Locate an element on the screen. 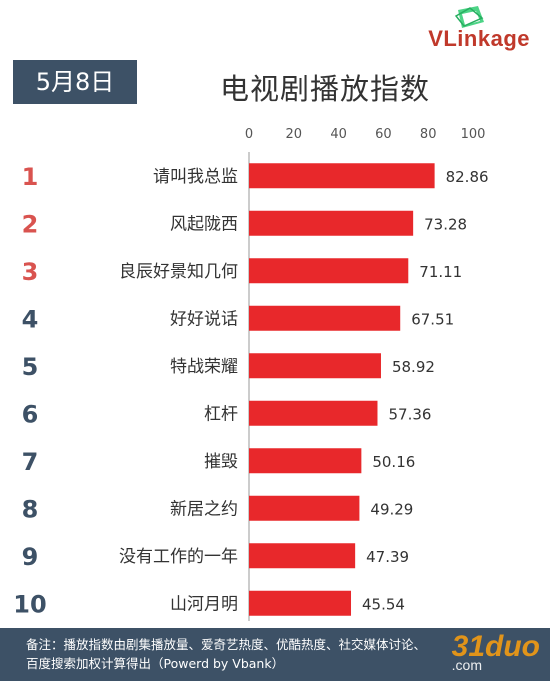 The image size is (550, 681). rank-number: 2 is located at coordinates (30, 224).